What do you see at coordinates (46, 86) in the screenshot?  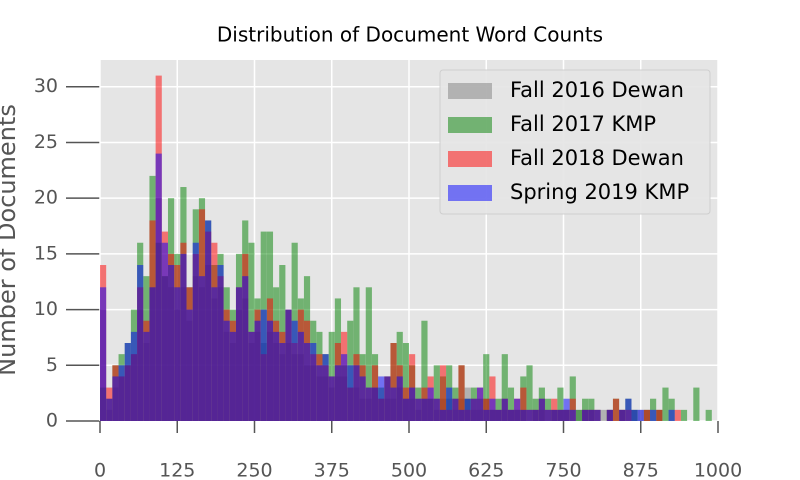 I see `y-tick-label: 30` at bounding box center [46, 86].